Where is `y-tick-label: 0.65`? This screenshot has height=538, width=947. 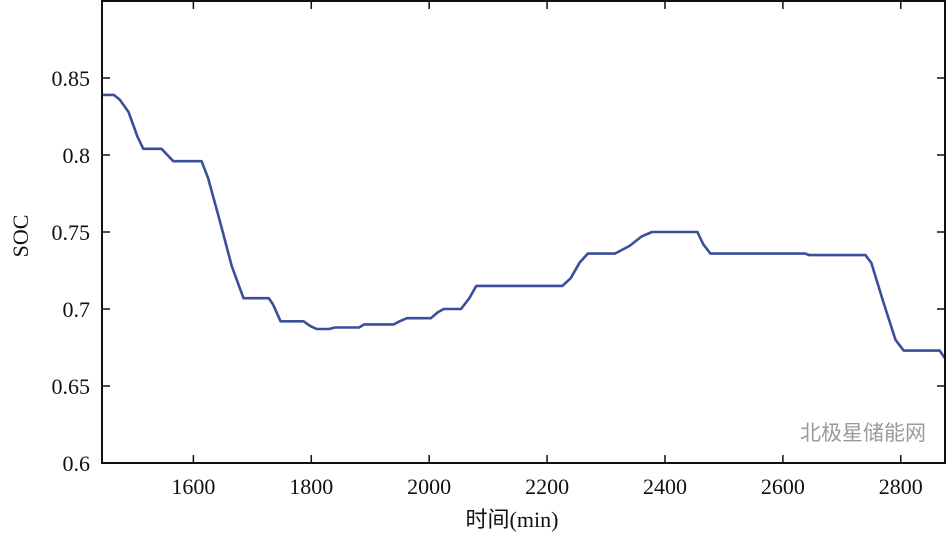
y-tick-label: 0.65 is located at coordinates (71, 386).